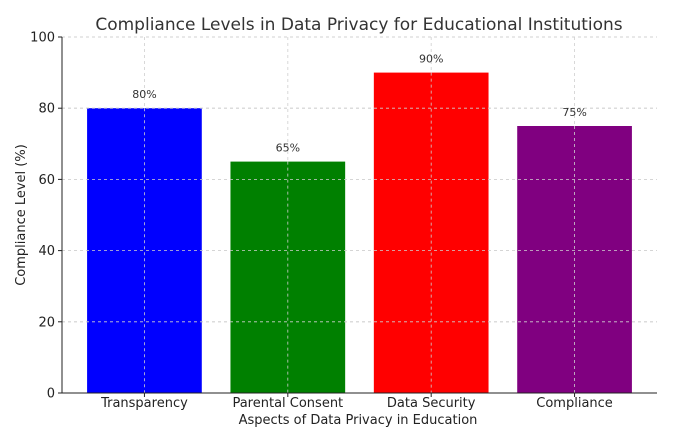 This screenshot has width=689, height=441. I want to click on x-tick-label: Compliance, so click(574, 403).